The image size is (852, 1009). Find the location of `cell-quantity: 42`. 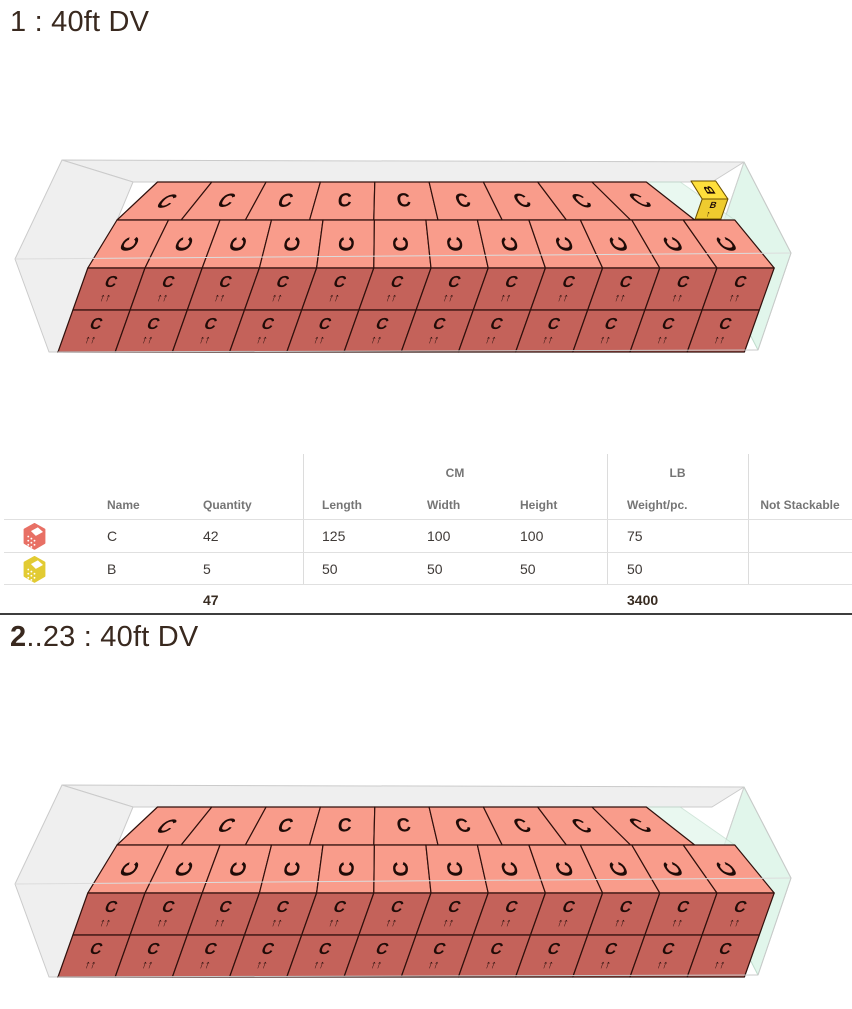

cell-quantity: 42 is located at coordinates (211, 536).